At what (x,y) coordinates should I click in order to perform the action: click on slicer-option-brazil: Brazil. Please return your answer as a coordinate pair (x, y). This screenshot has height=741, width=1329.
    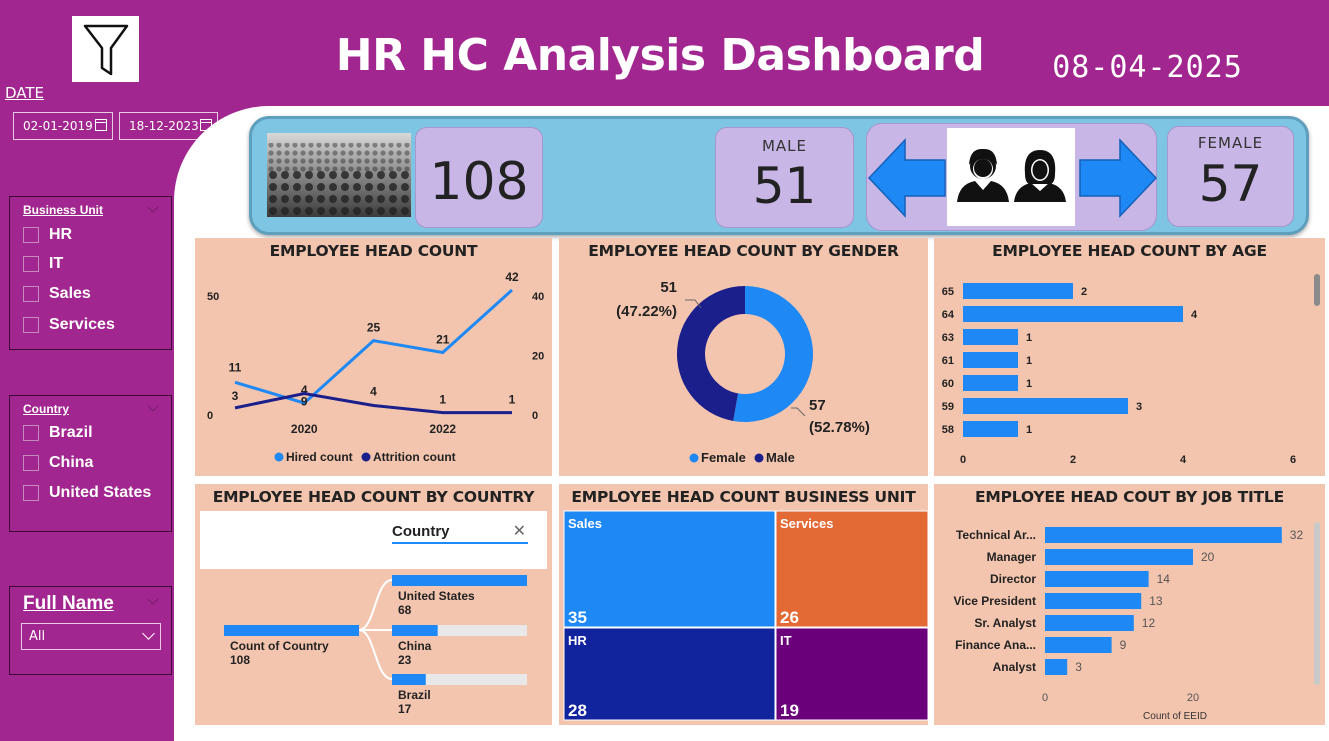
    Looking at the image, I should click on (58, 433).